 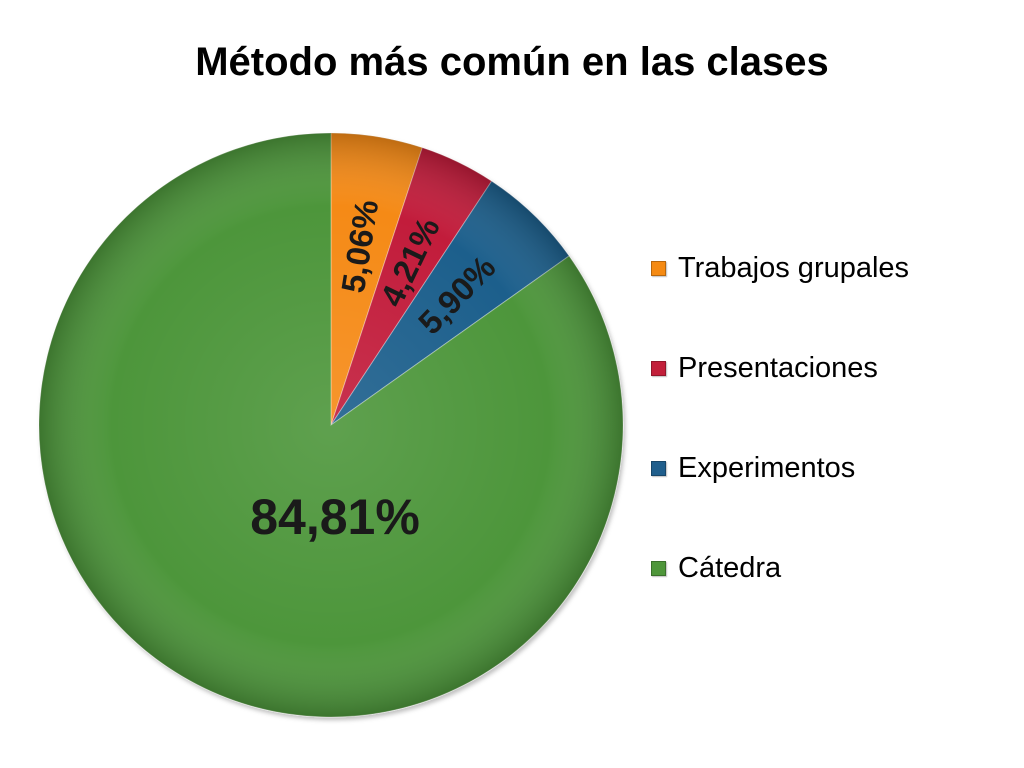 What do you see at coordinates (780, 396) in the screenshot?
I see `legend-item-presentaciones: Presentaciones` at bounding box center [780, 396].